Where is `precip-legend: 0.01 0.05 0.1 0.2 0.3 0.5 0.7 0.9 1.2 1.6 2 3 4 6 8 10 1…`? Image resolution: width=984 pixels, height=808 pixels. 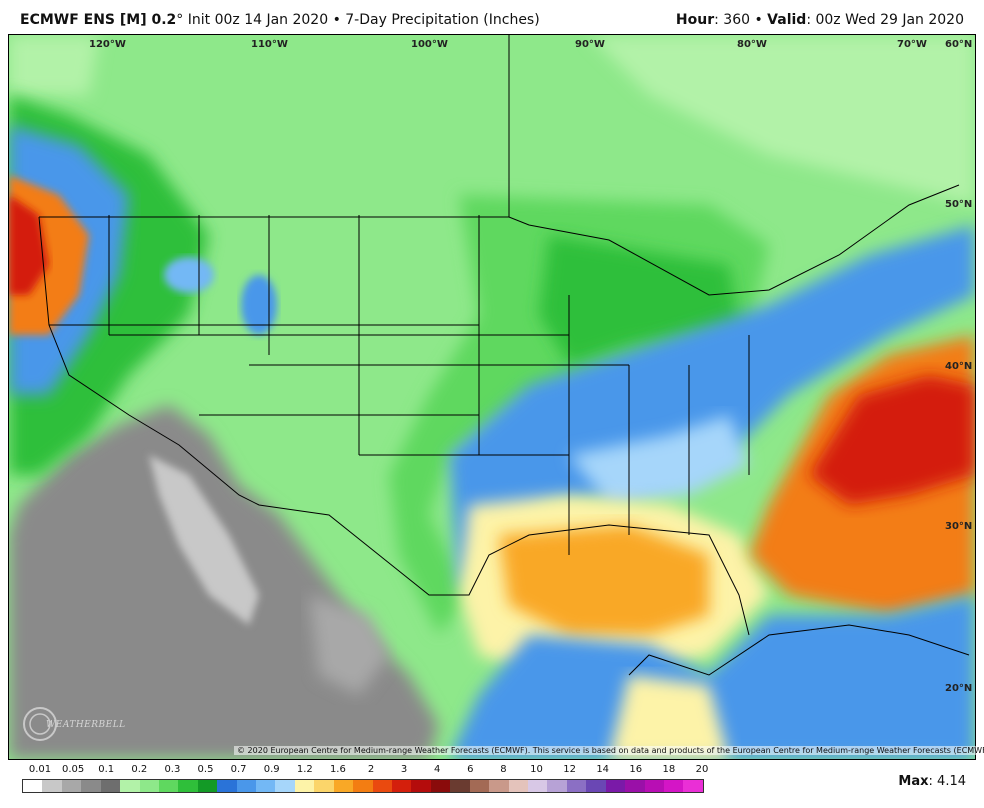
precip-legend: 0.01 0.05 0.1 0.2 0.3 0.5 0.7 0.9 1.2 1.6 2 3 4 6 8 10 1… is located at coordinates (492, 784).